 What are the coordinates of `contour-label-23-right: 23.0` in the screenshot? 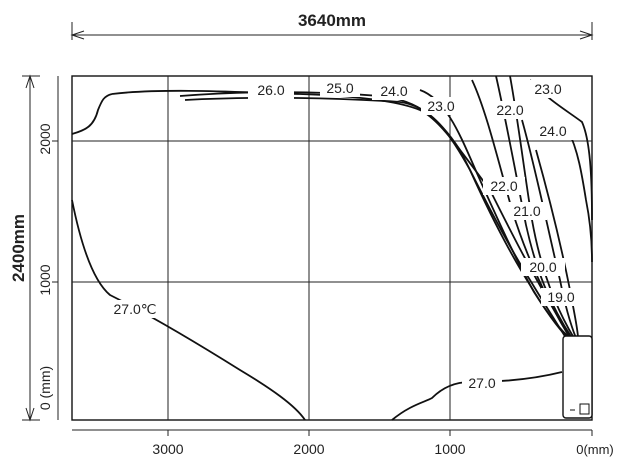 It's located at (547, 89).